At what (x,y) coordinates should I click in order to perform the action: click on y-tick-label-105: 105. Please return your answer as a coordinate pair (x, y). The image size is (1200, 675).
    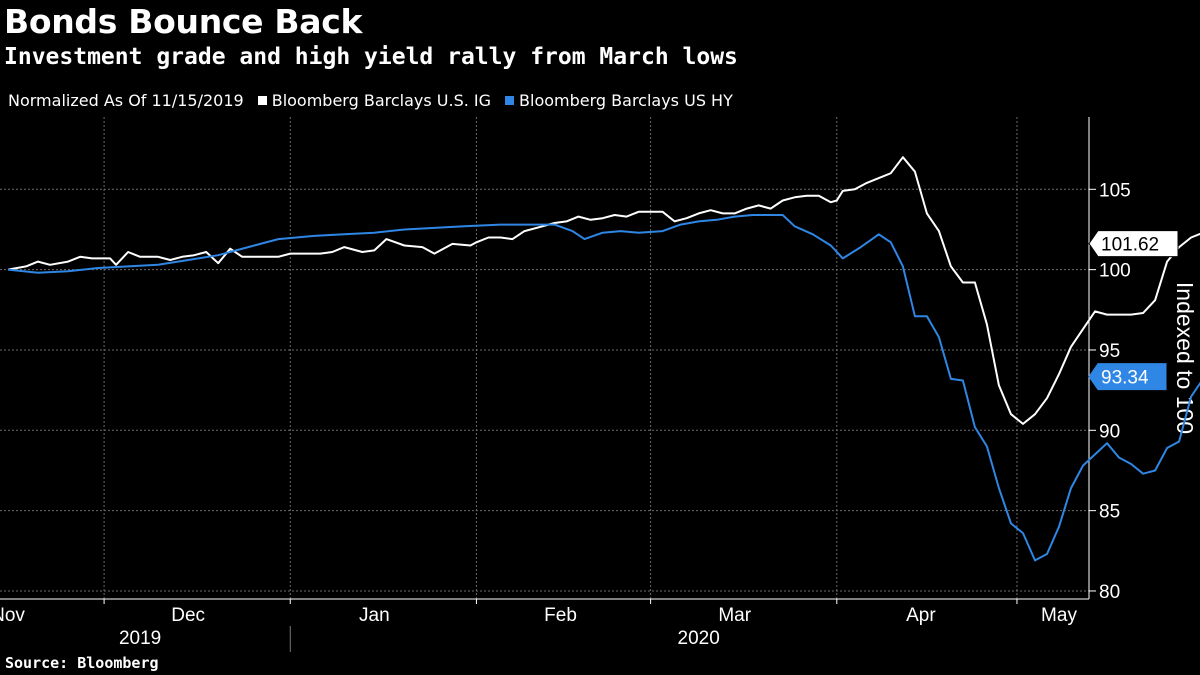
    Looking at the image, I should click on (1115, 190).